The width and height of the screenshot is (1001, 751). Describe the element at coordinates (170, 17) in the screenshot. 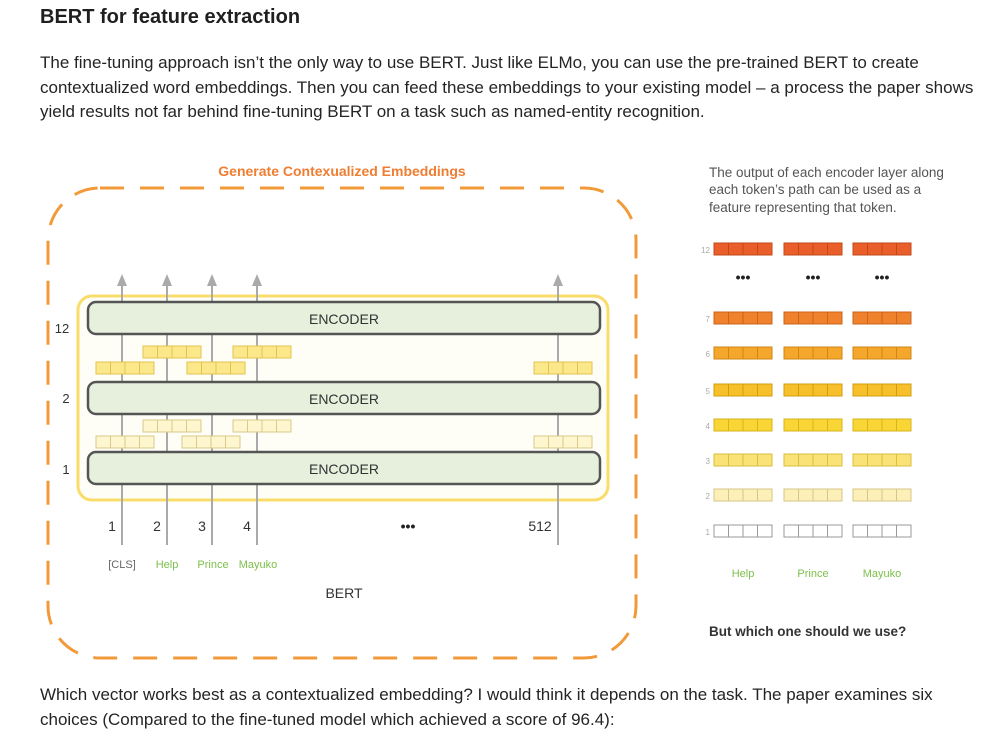

I see `section-heading: BERT for feature extraction` at that location.